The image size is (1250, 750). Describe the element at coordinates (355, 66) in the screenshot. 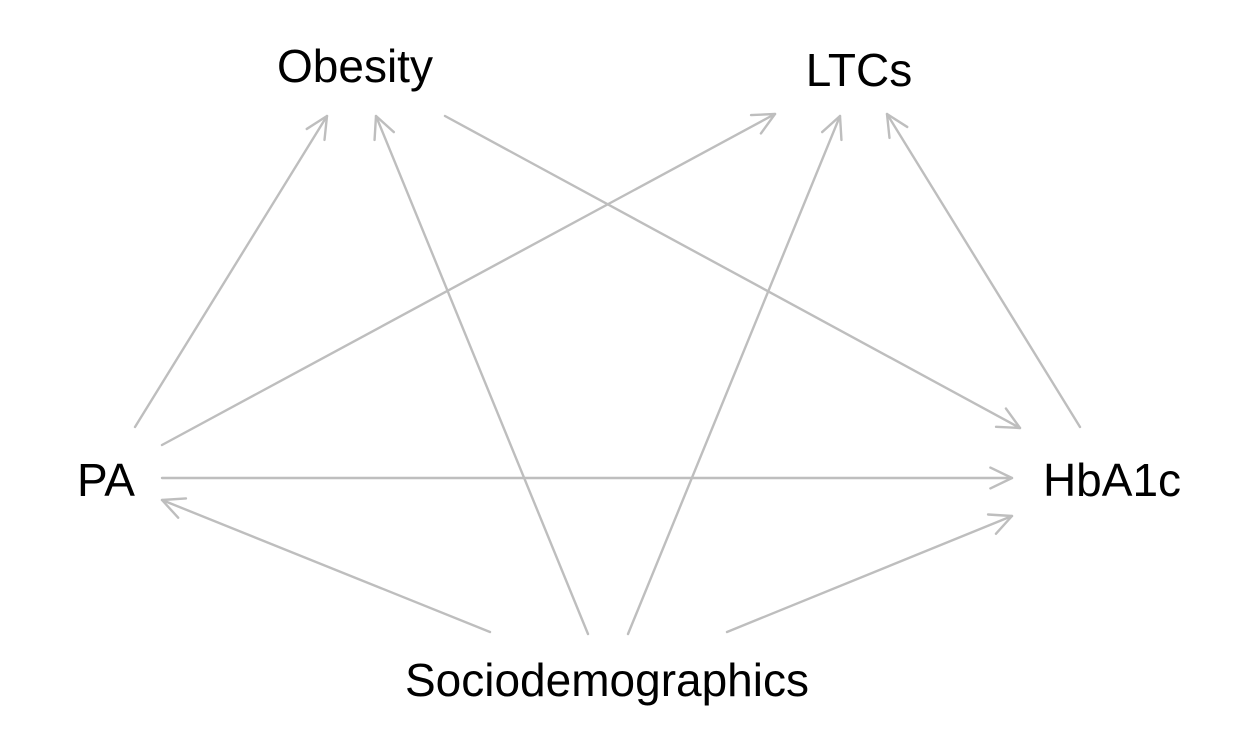

I see `node-obesity: Obesity` at that location.